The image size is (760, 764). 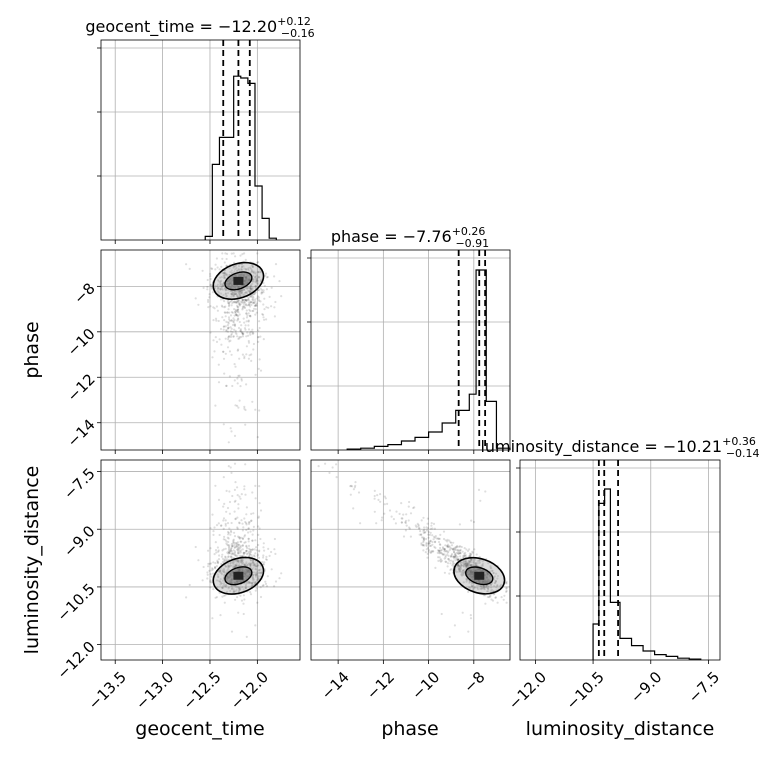 I want to click on hist-luminosity-distance-title-plus: +0.36, so click(x=739, y=441).